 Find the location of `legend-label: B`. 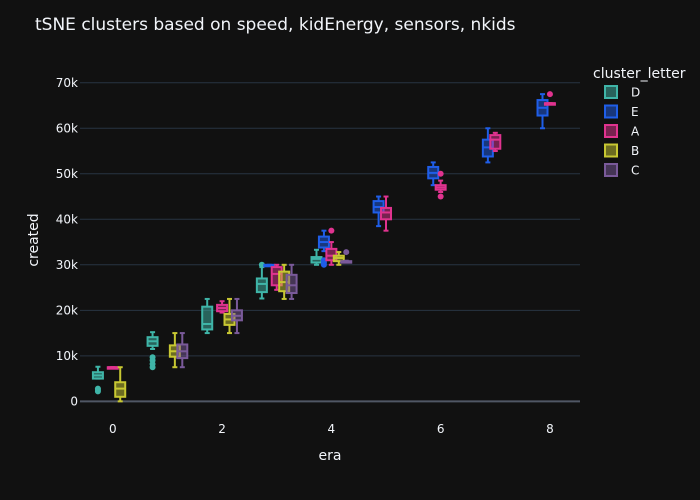

legend-label: B is located at coordinates (635, 151).